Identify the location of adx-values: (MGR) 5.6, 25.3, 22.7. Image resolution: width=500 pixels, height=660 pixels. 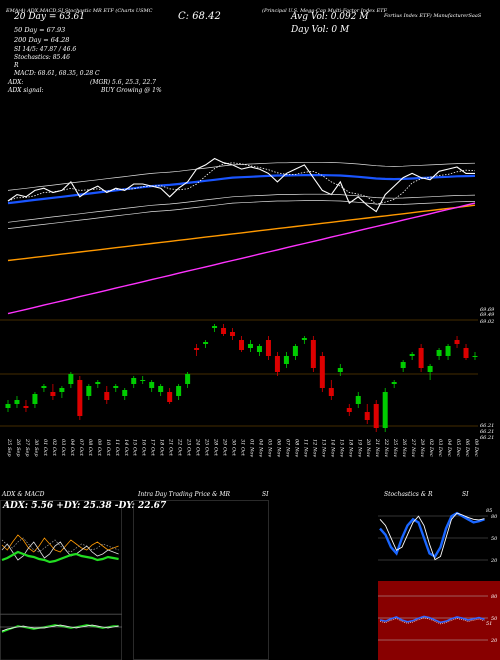
(123, 82).